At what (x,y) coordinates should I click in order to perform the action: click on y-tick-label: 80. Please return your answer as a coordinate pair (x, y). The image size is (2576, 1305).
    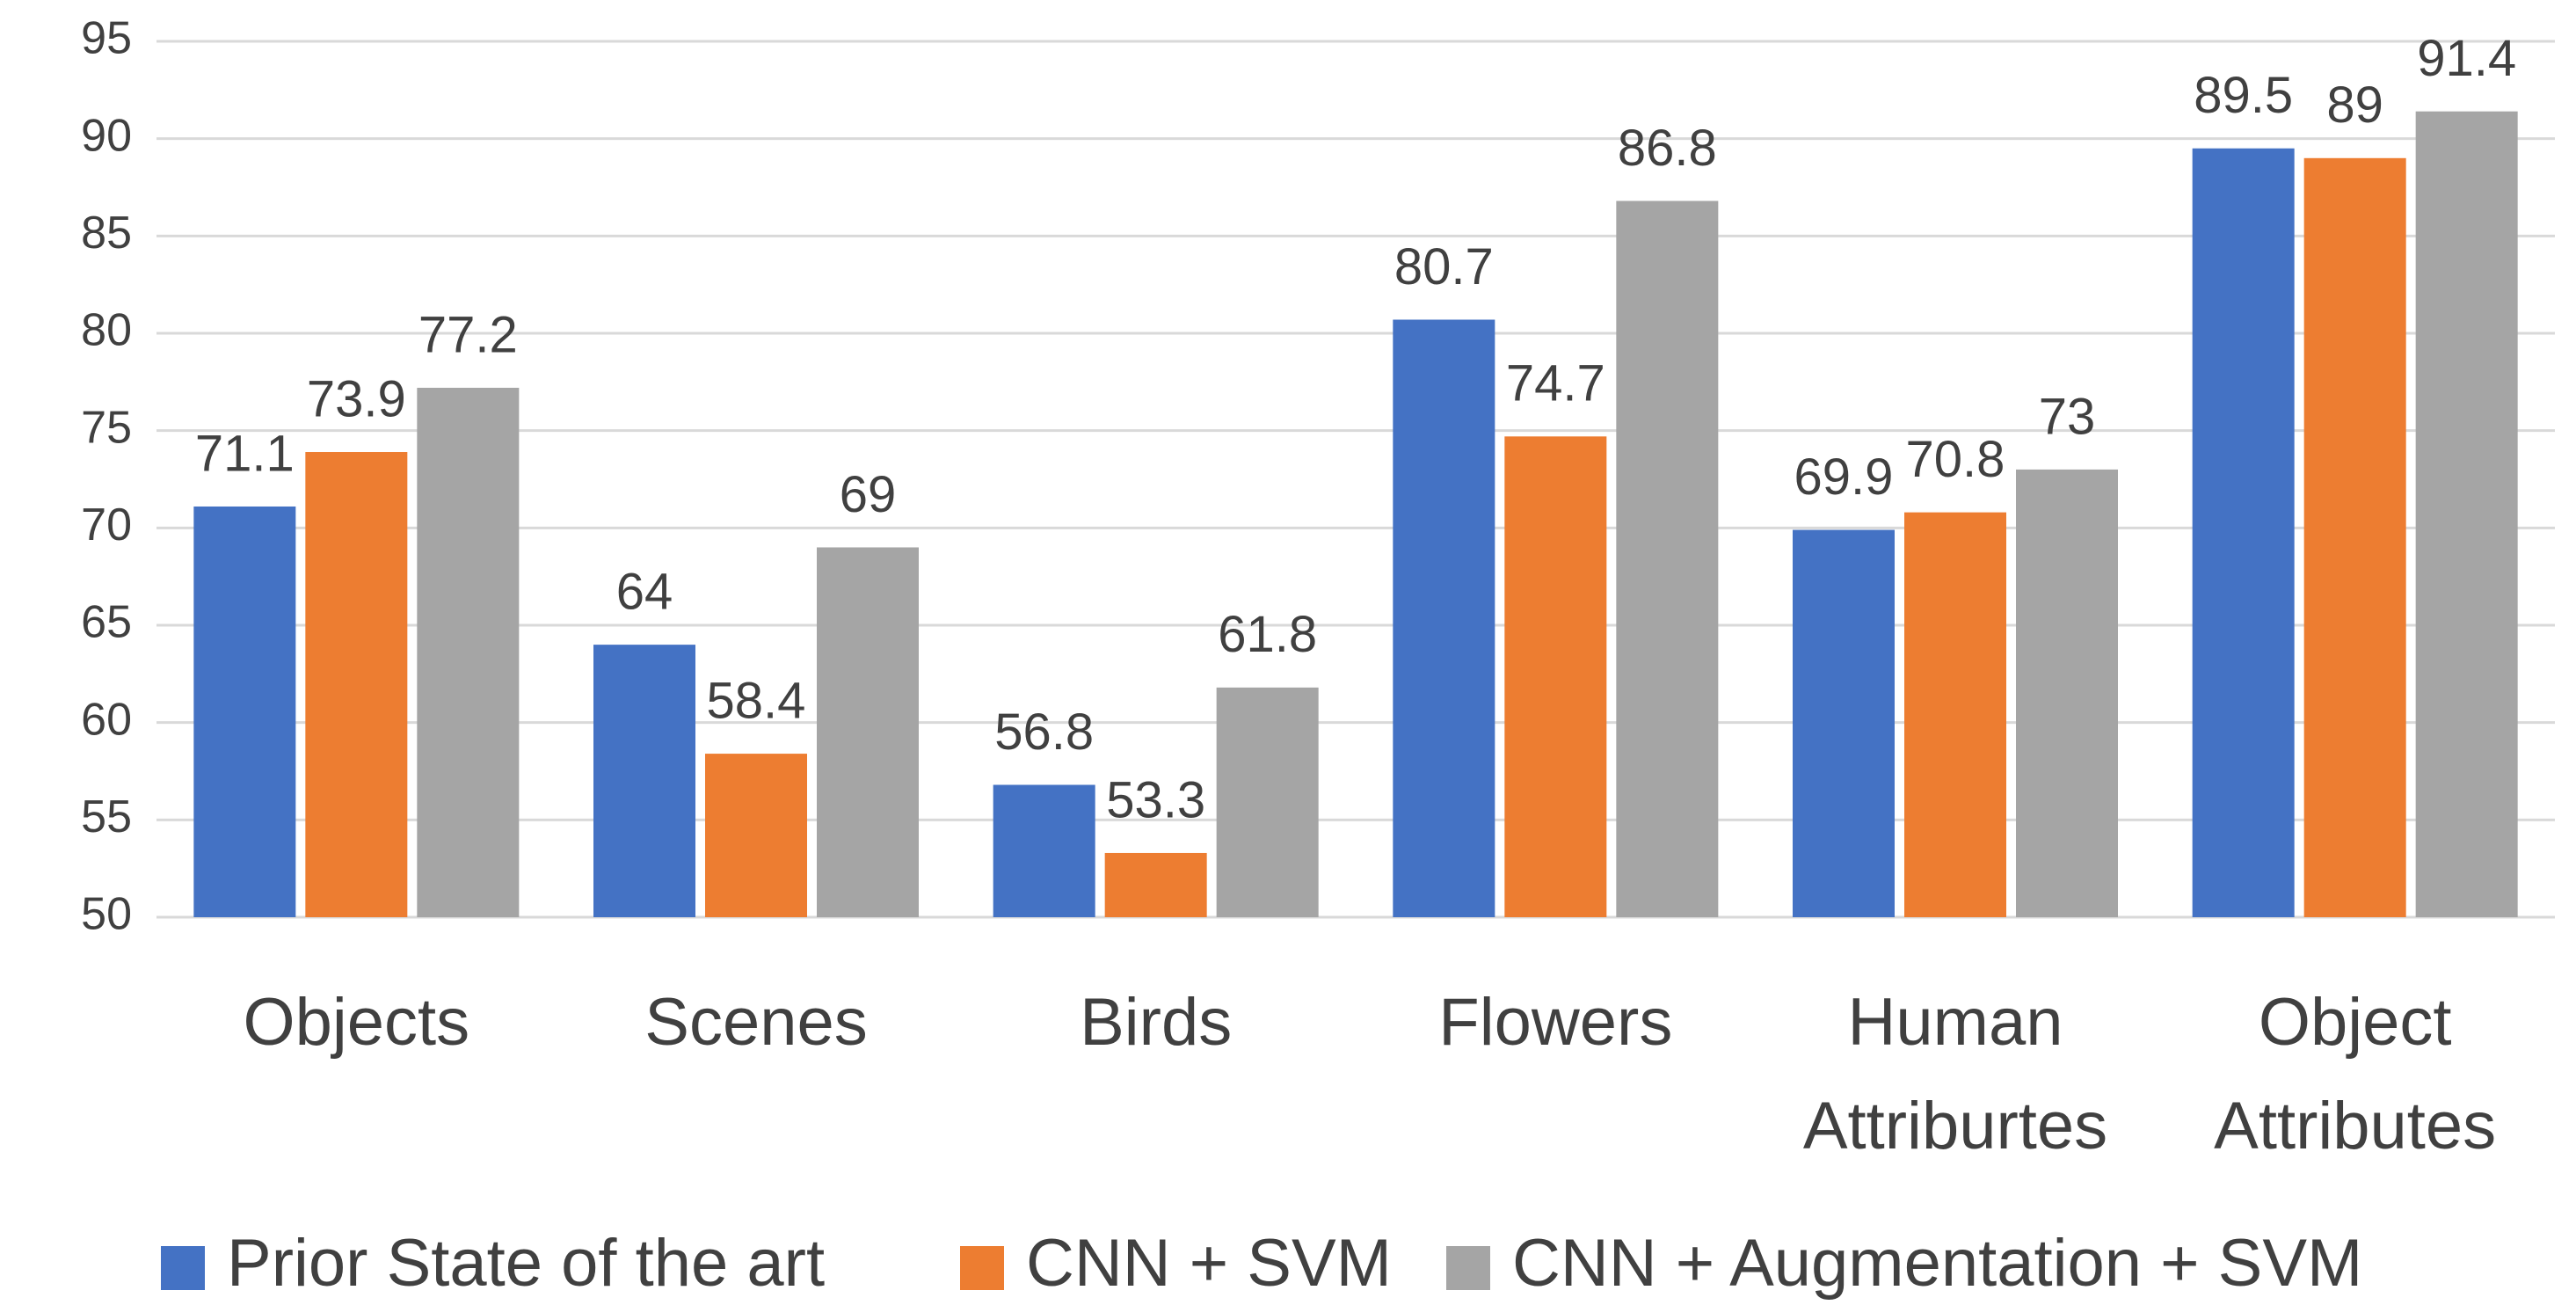
    Looking at the image, I should click on (106, 330).